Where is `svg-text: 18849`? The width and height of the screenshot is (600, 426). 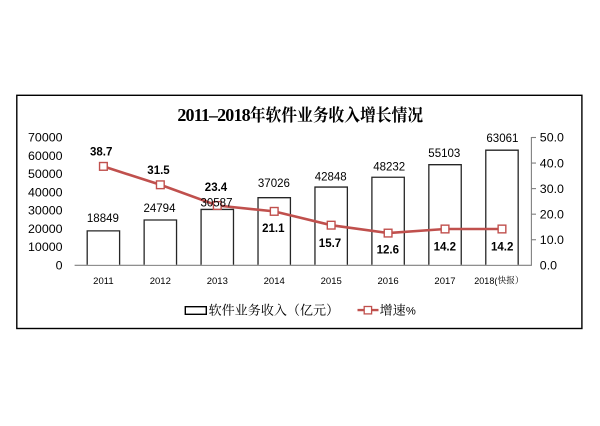
svg-text: 18849 is located at coordinates (103, 219).